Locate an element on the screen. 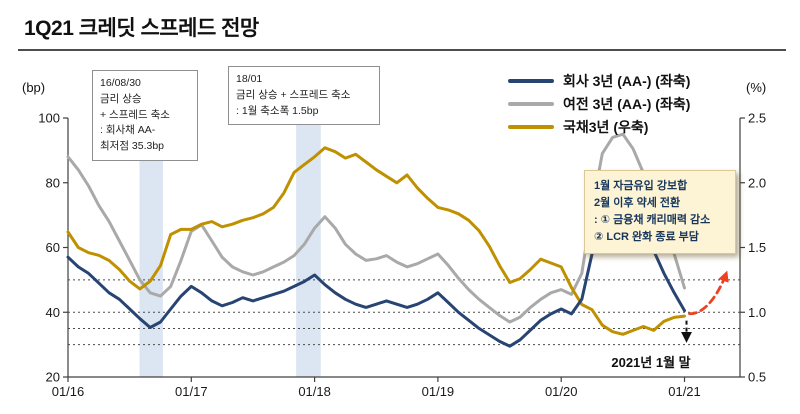 This screenshot has height=414, width=800. annotation-text-line: ② LCR 완화 종료 부담 is located at coordinates (646, 237).